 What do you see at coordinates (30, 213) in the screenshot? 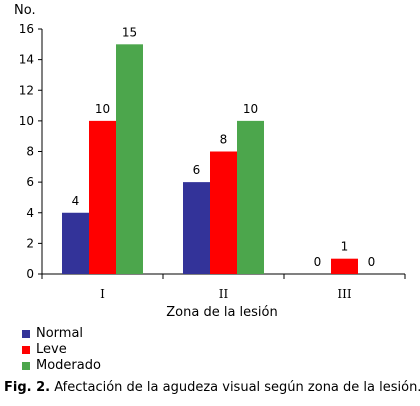
I see `y-tick-label: 4` at bounding box center [30, 213].